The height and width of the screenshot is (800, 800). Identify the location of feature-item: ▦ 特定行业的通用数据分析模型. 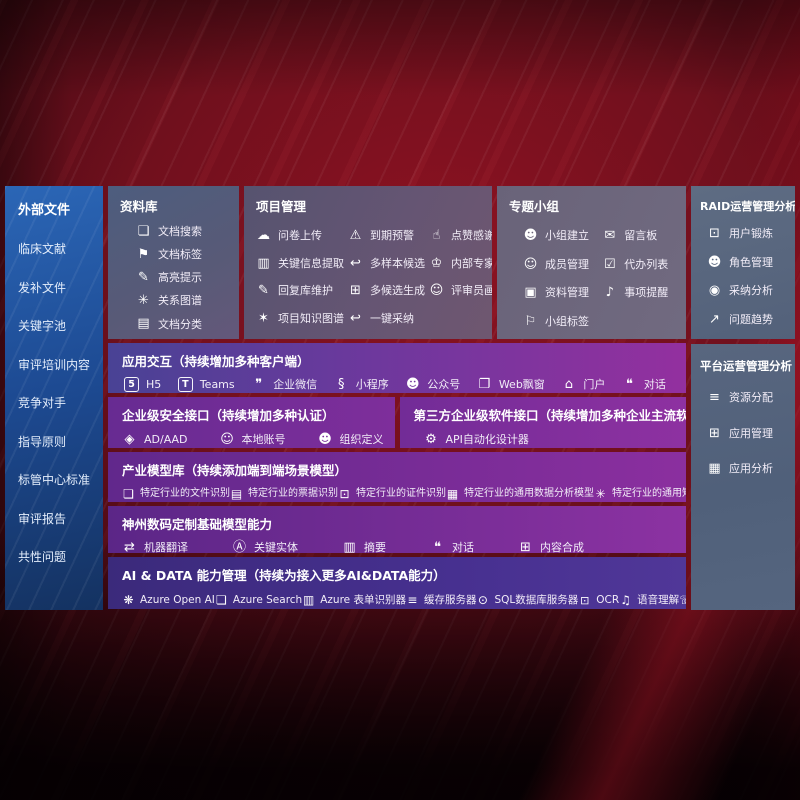
(520, 494).